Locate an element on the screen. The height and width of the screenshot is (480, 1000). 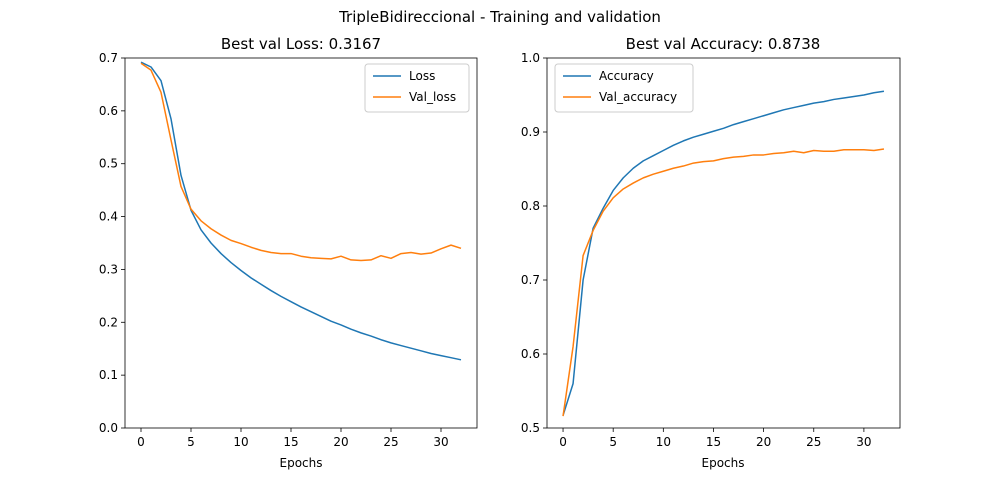
loss-chart-title: Best val Loss: 0.3167 is located at coordinates (301, 44).